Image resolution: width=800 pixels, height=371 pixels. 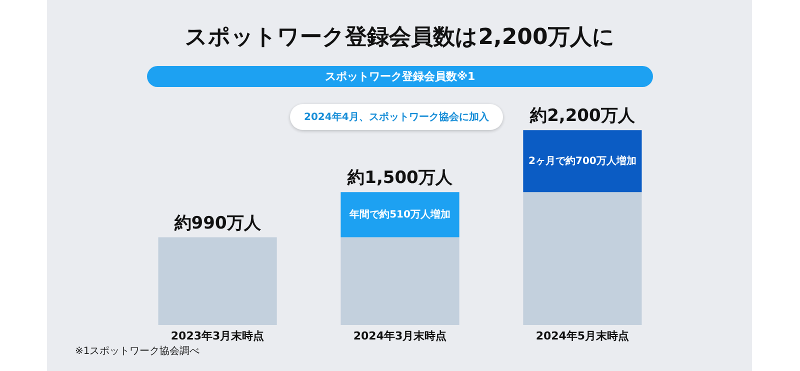 What do you see at coordinates (400, 336) in the screenshot?
I see `x-tick-label: 2024年3月末時点` at bounding box center [400, 336].